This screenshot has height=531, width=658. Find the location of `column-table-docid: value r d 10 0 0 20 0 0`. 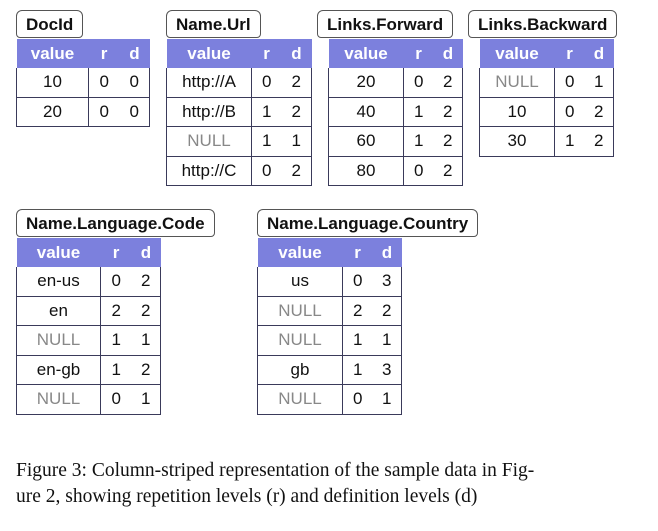

column-table-docid: value r d 10 0 0 20 0 0 is located at coordinates (83, 83).